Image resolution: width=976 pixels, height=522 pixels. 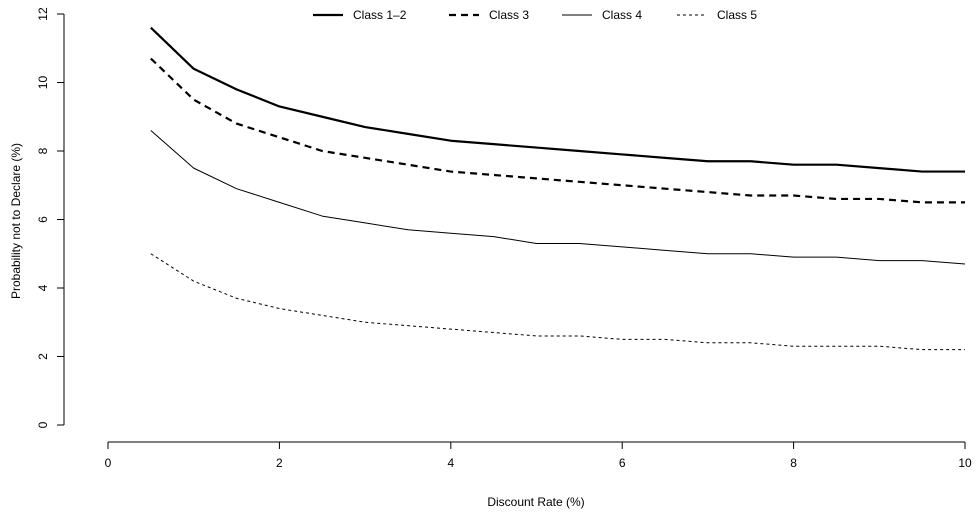 I want to click on legend-item: Class 5, so click(x=717, y=15).